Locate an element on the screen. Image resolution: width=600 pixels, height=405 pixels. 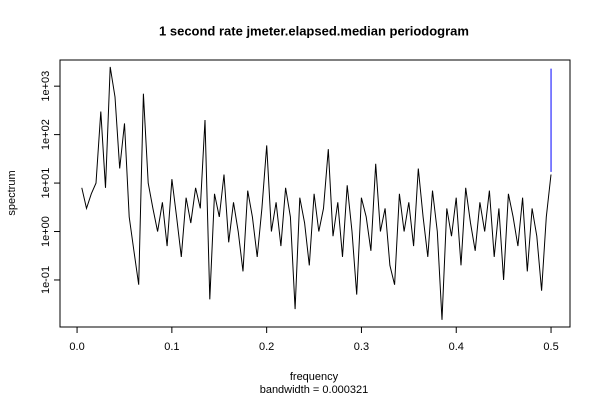
x-axis-label: frequency is located at coordinates (314, 377).